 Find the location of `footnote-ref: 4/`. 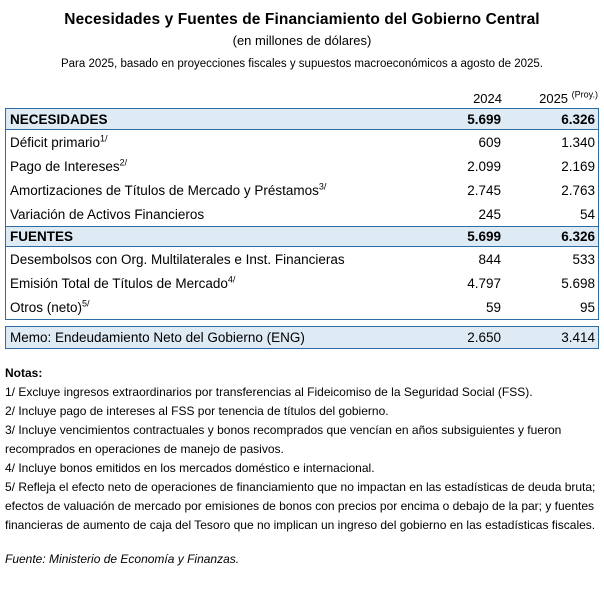

footnote-ref: 4/ is located at coordinates (231, 279).